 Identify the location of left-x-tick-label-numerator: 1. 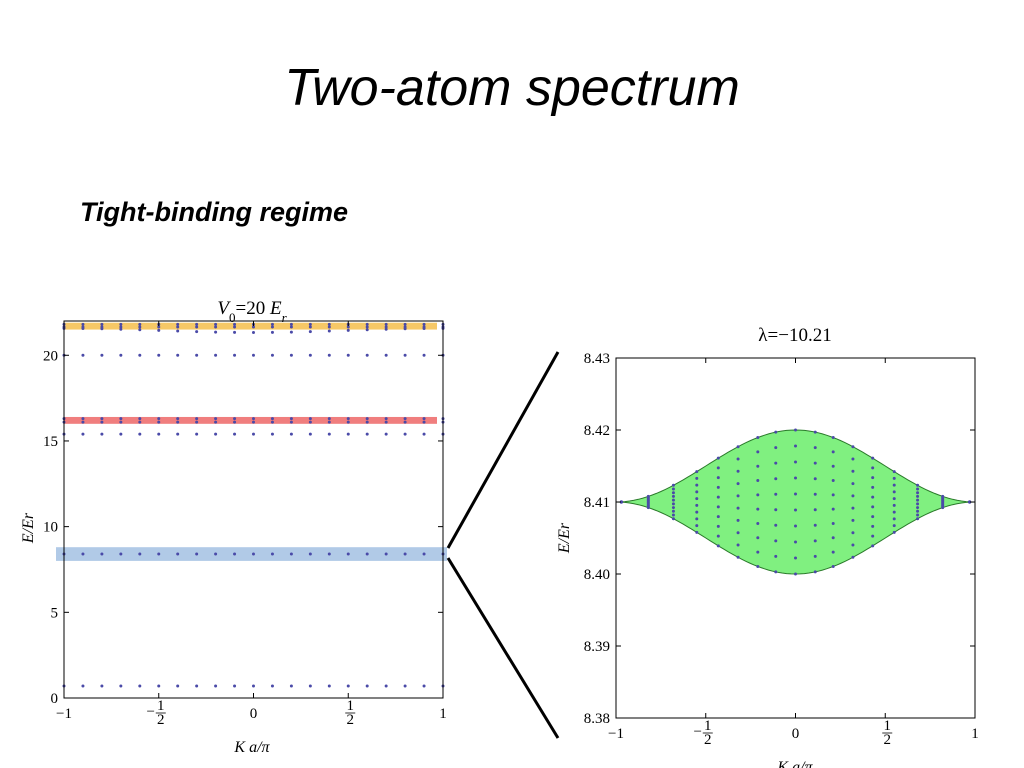
(161, 706).